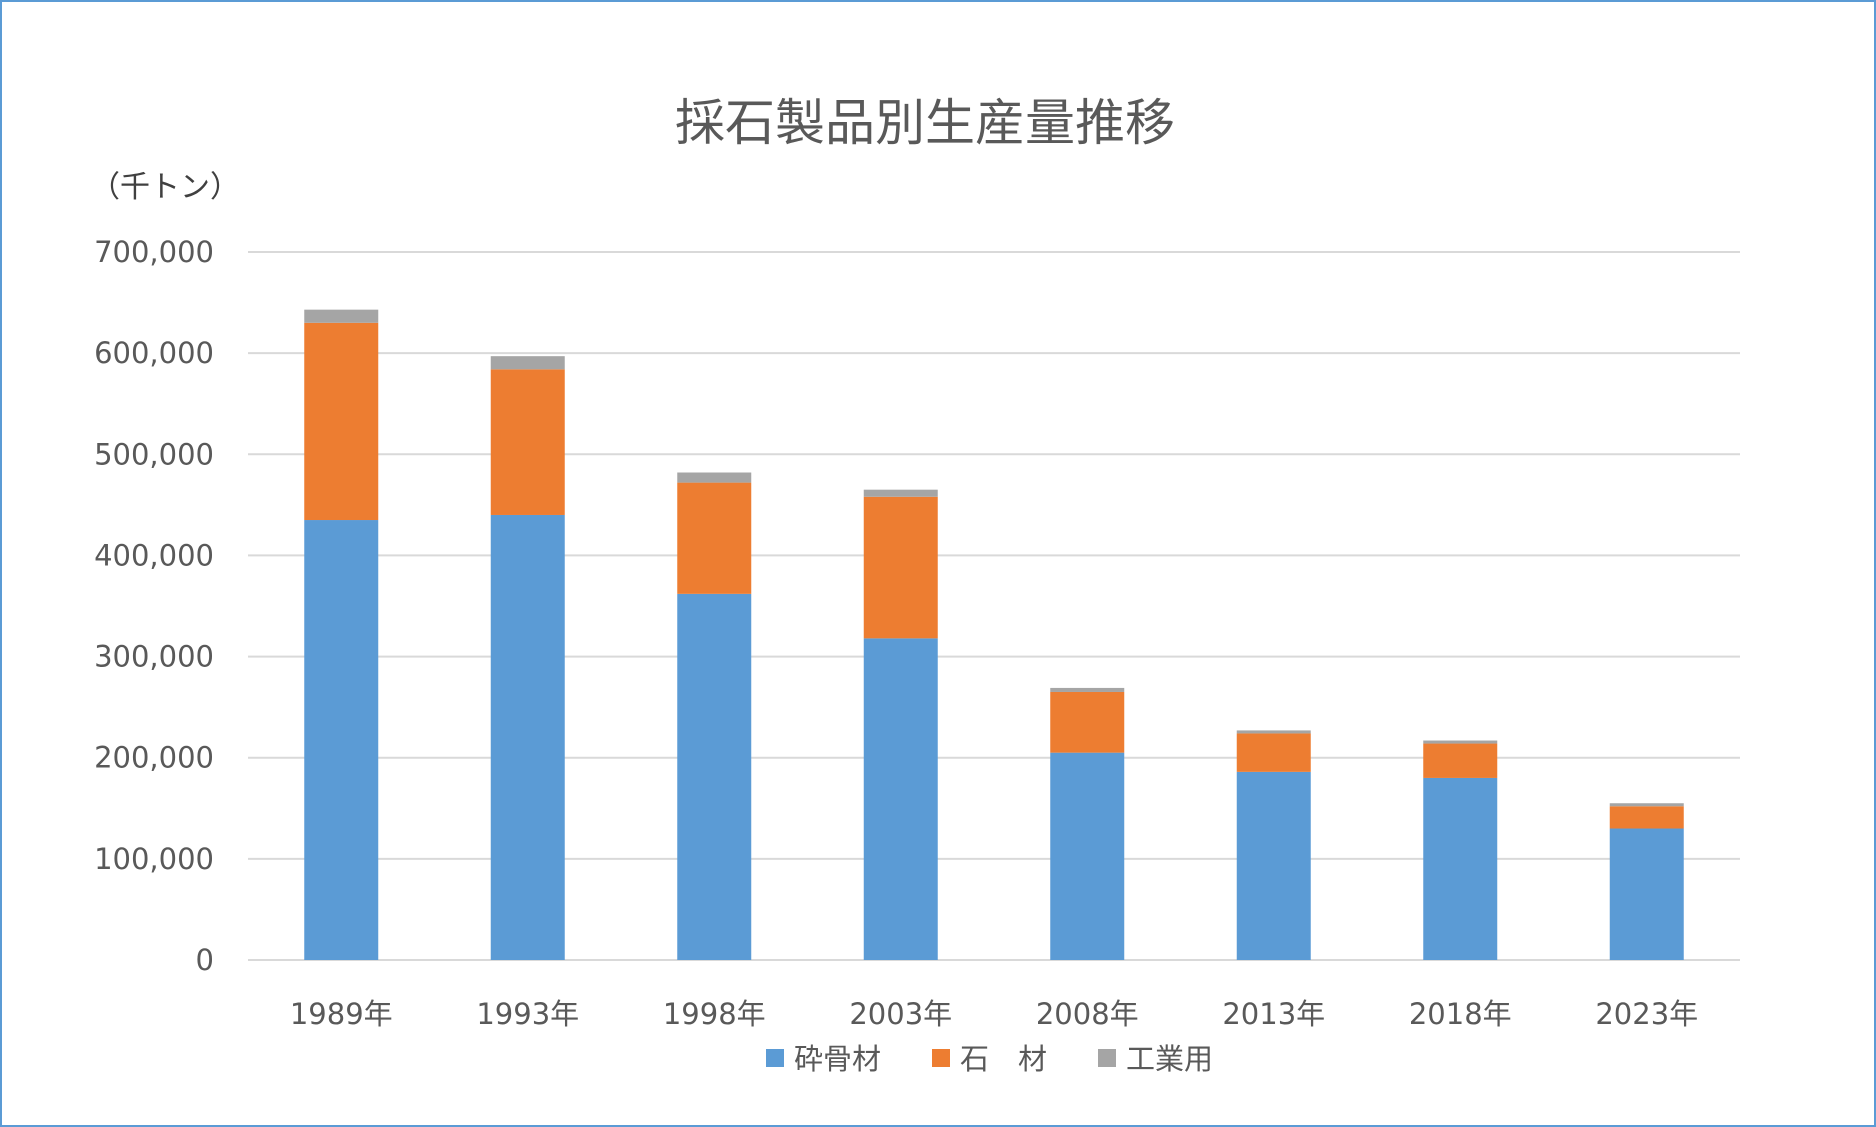 The image size is (1876, 1127). I want to click on y-tick-label: 300,000, so click(154, 657).